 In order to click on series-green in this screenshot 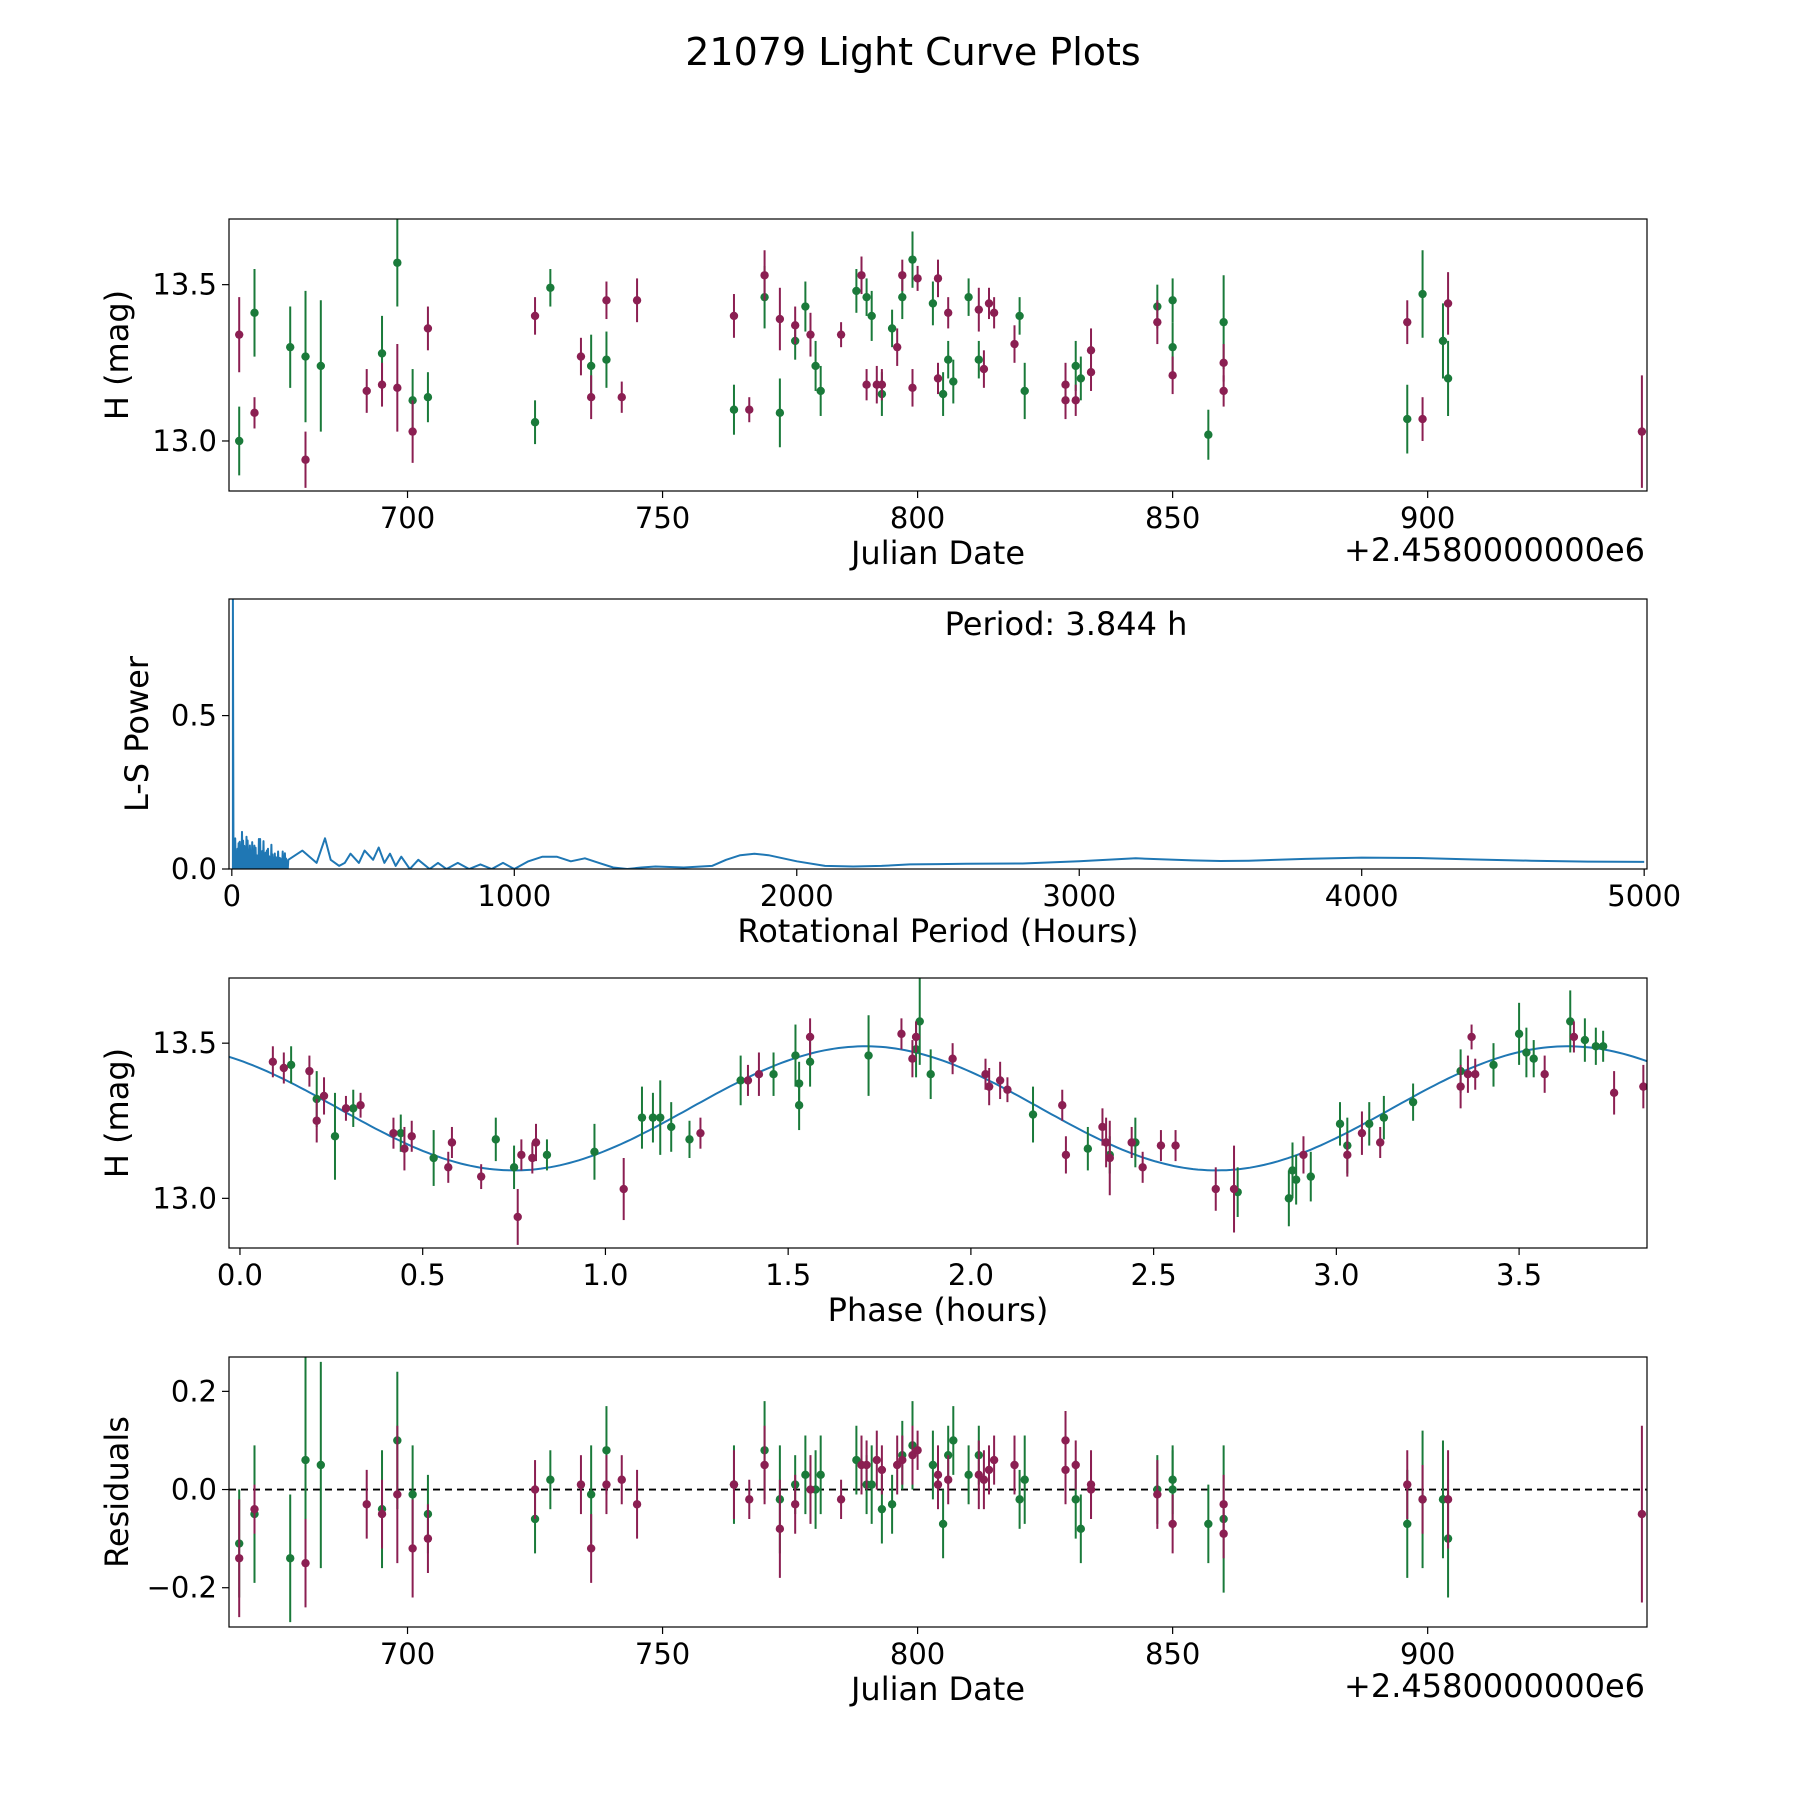, I will do `click(844, 347)`.